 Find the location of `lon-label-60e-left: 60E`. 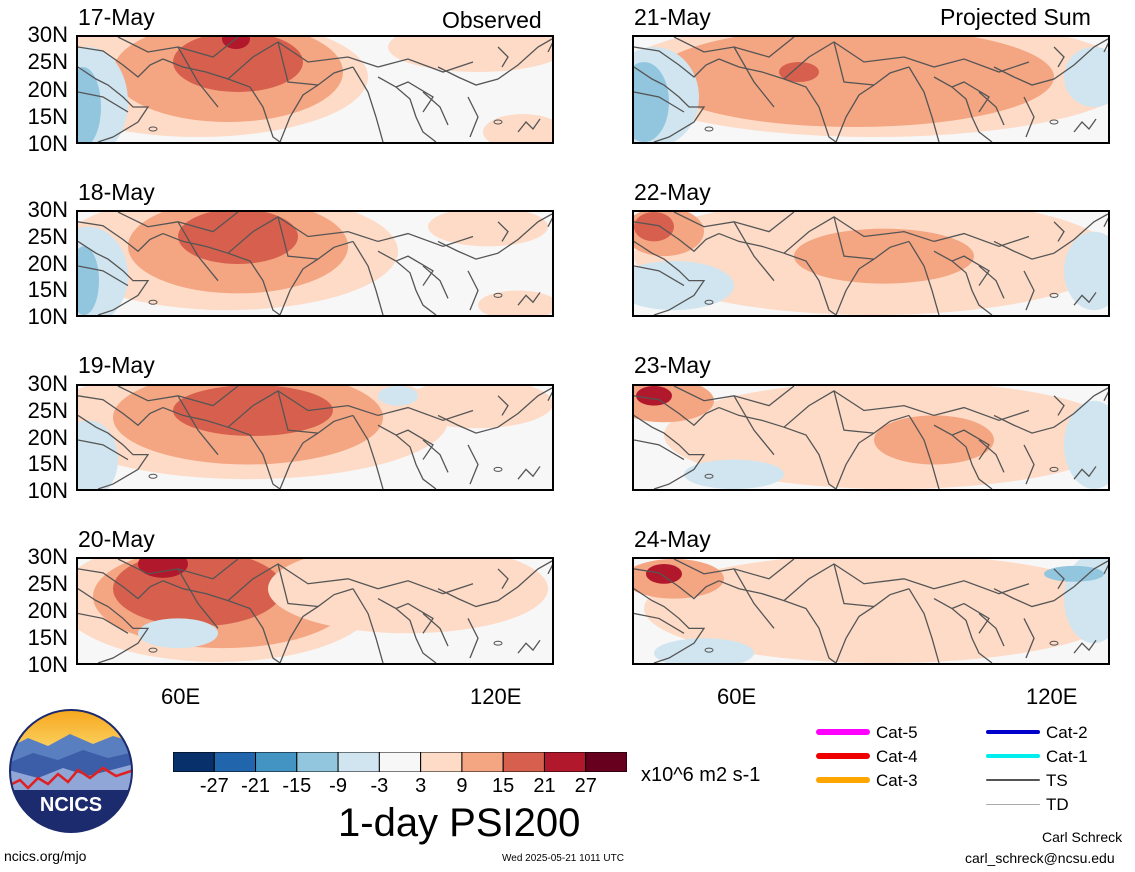

lon-label-60e-left: 60E is located at coordinates (181, 696).